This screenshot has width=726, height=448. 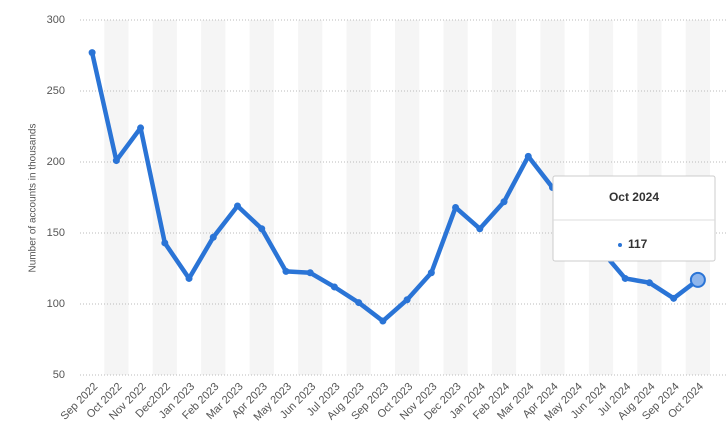 I want to click on y-tick-label: 200, so click(x=56, y=162).